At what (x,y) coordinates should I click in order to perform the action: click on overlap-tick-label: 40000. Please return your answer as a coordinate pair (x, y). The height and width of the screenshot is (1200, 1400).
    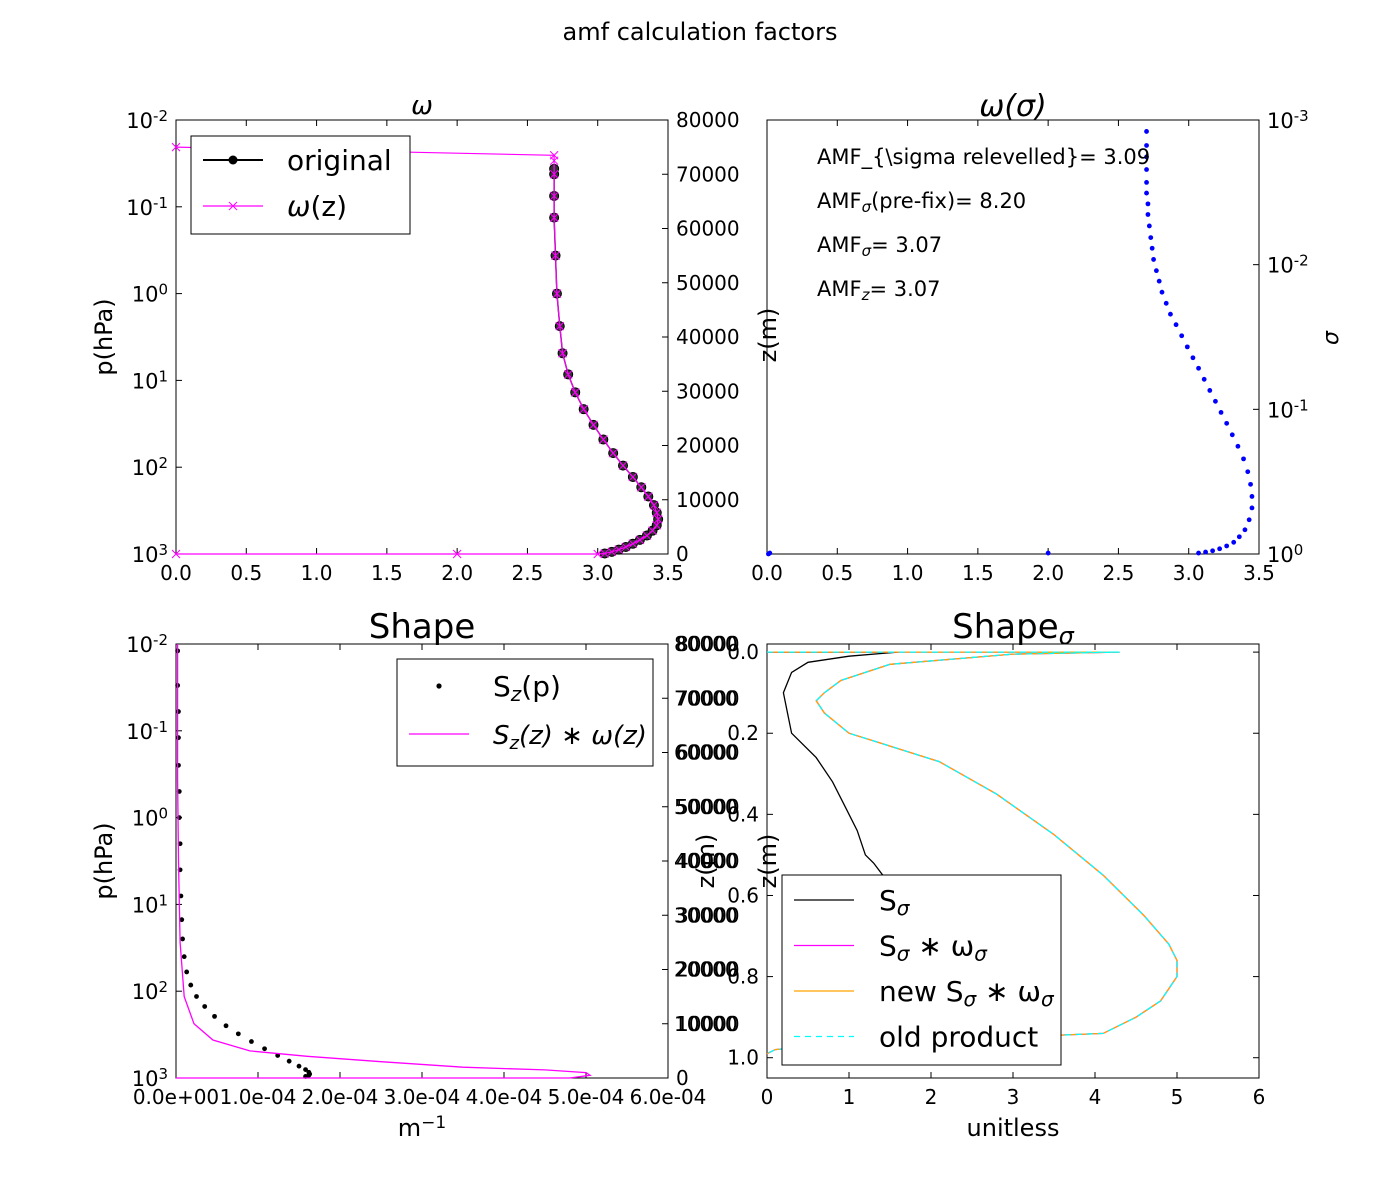
    Looking at the image, I should click on (706, 861).